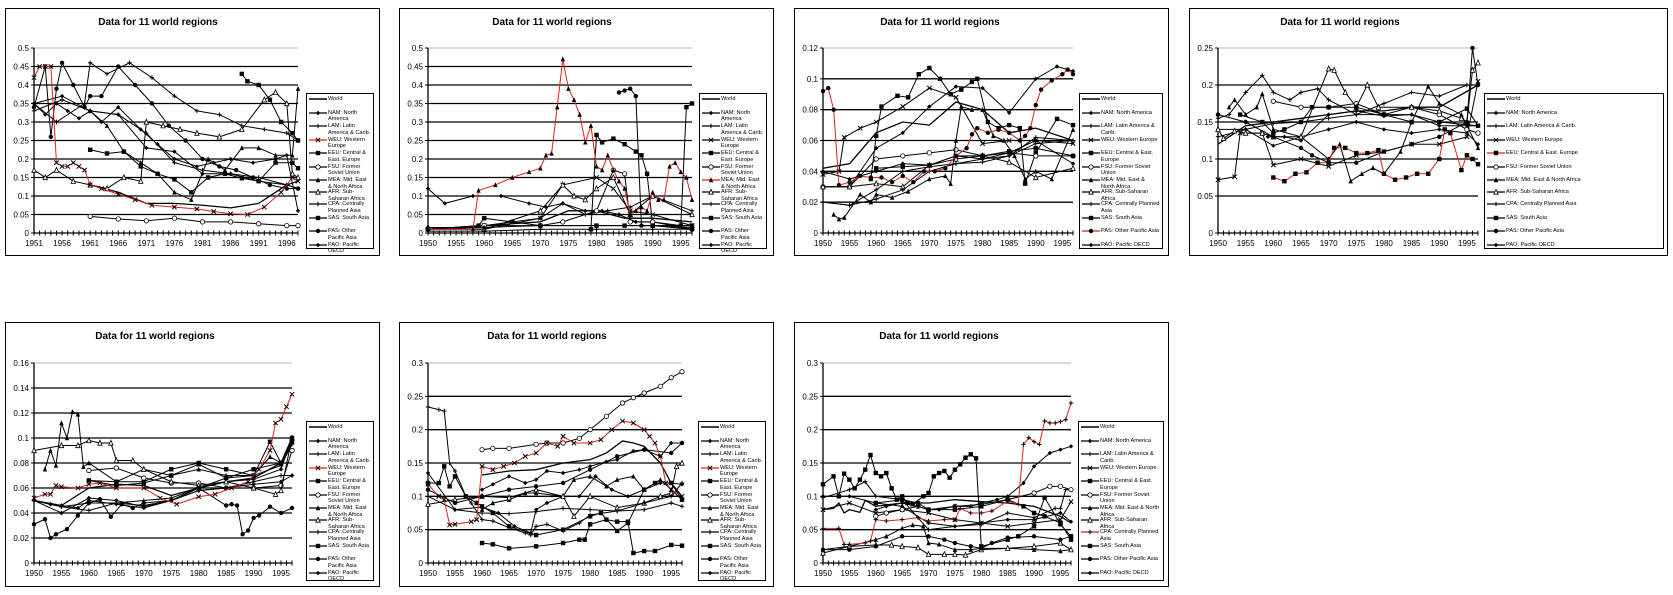  Describe the element at coordinates (1121, 235) in the screenshot. I see `legend-item: PAS: Other Pacific Asia` at that location.